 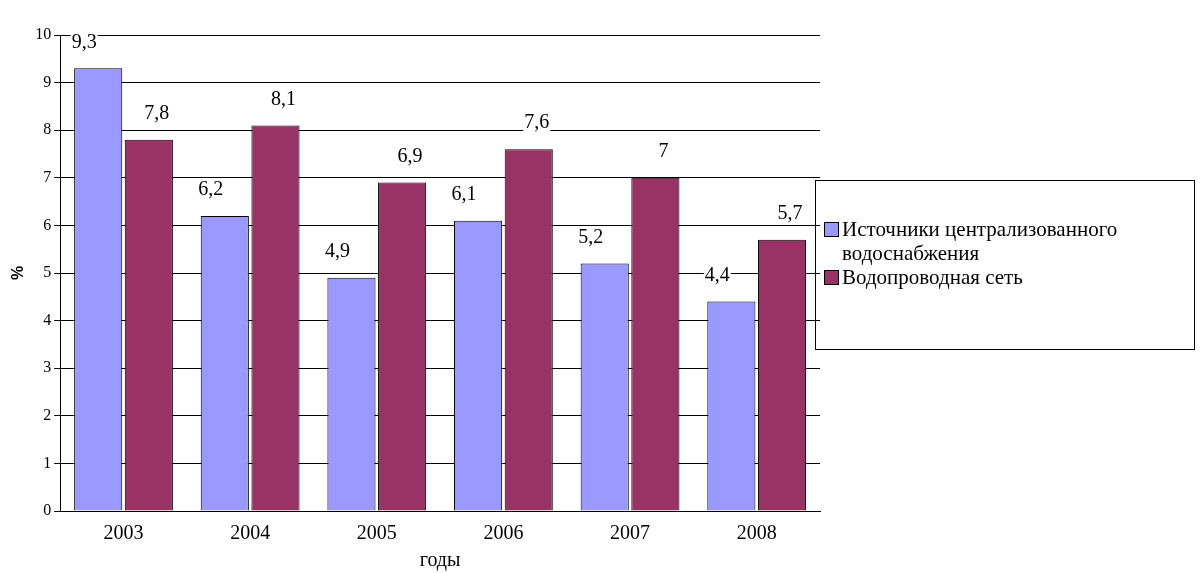 What do you see at coordinates (47, 367) in the screenshot?
I see `y-tick-label: 3` at bounding box center [47, 367].